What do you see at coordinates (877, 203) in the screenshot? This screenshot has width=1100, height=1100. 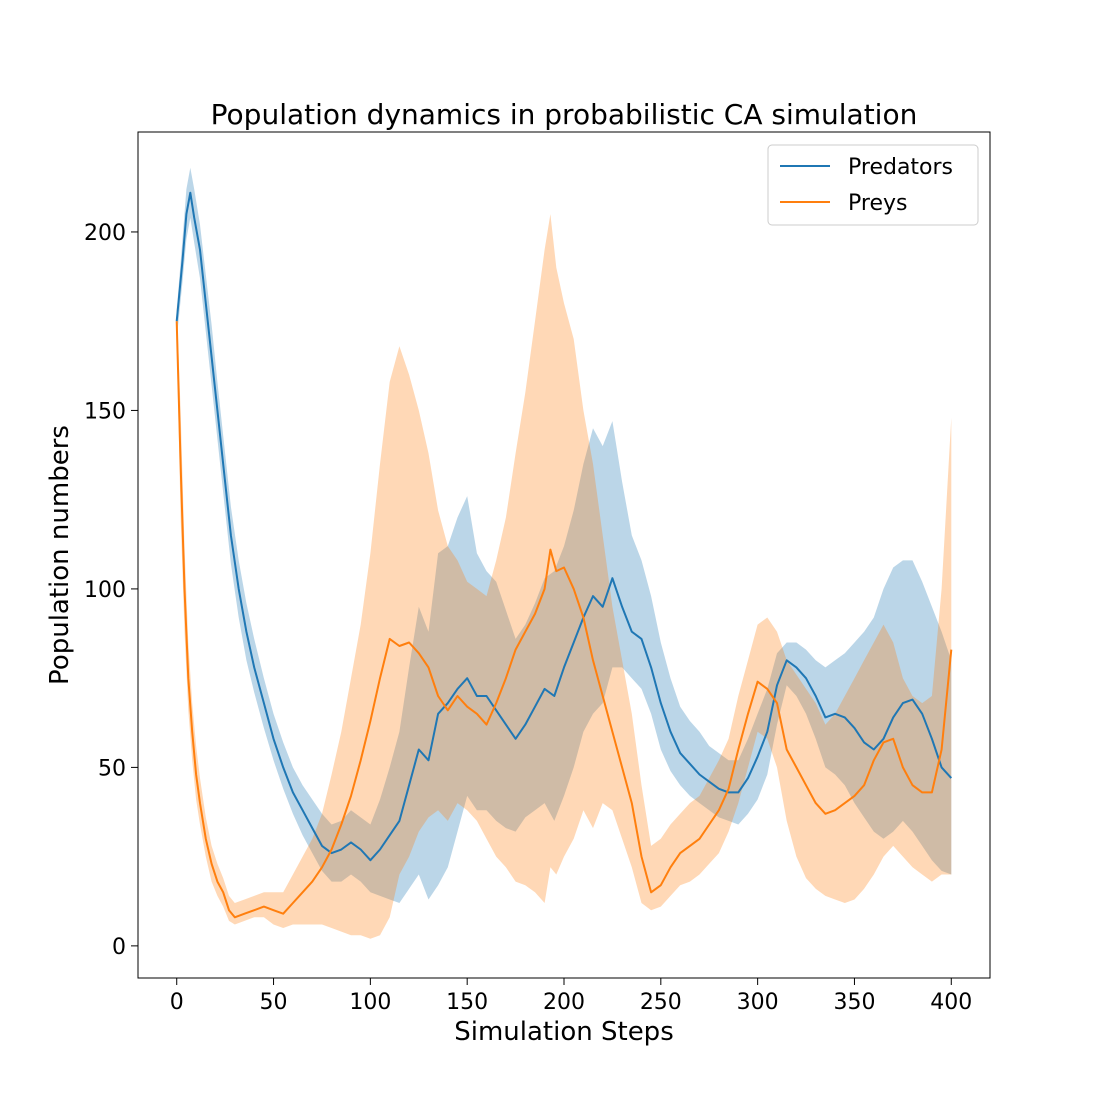 I see `preys-legend-label: Preys` at bounding box center [877, 203].